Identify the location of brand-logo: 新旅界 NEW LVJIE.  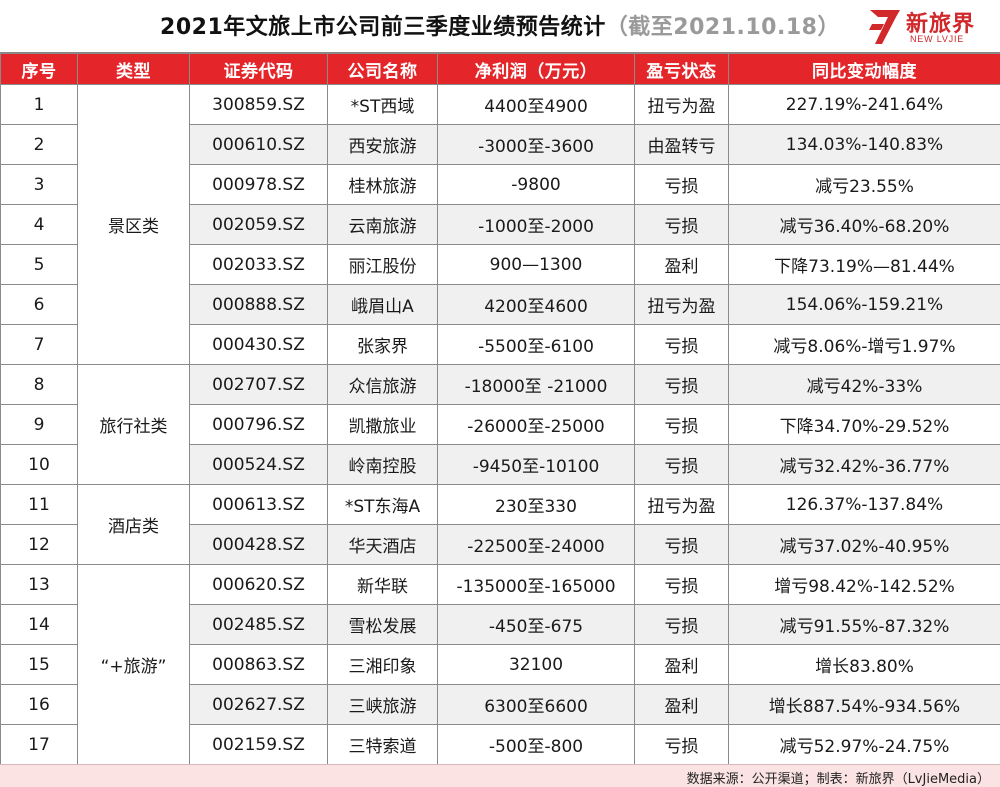
(929, 26).